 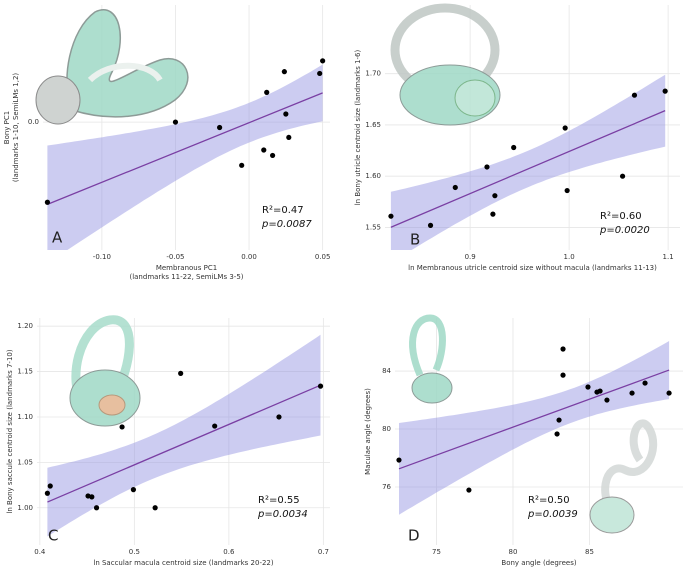 What do you see at coordinates (25, 417) in the screenshot?
I see `y-tick-label: 1.10` at bounding box center [25, 417].